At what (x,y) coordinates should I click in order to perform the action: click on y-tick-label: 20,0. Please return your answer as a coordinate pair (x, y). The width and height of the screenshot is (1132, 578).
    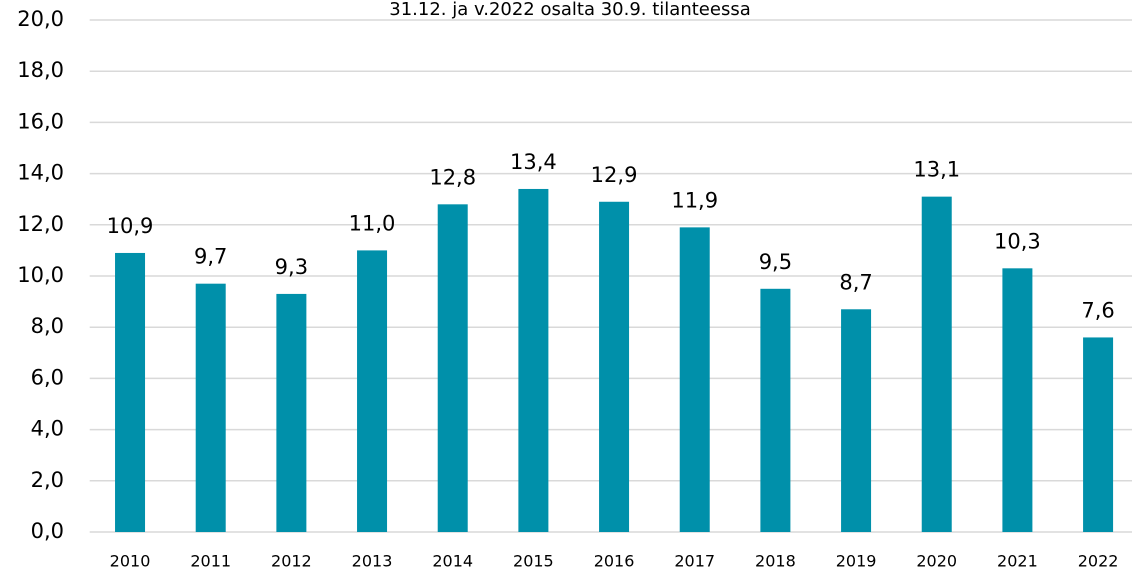
    Looking at the image, I should click on (40, 19).